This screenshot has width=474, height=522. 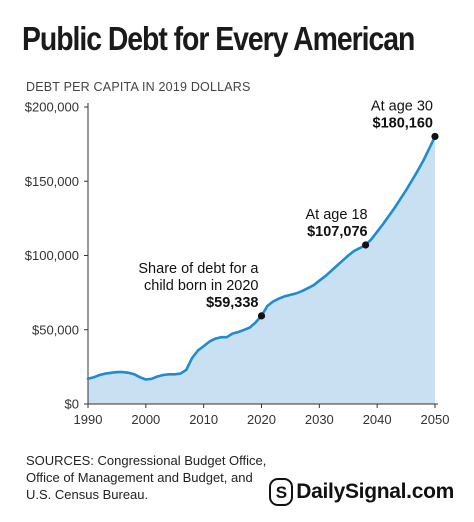 I want to click on y-tick-label: $150,000, so click(x=52, y=181).